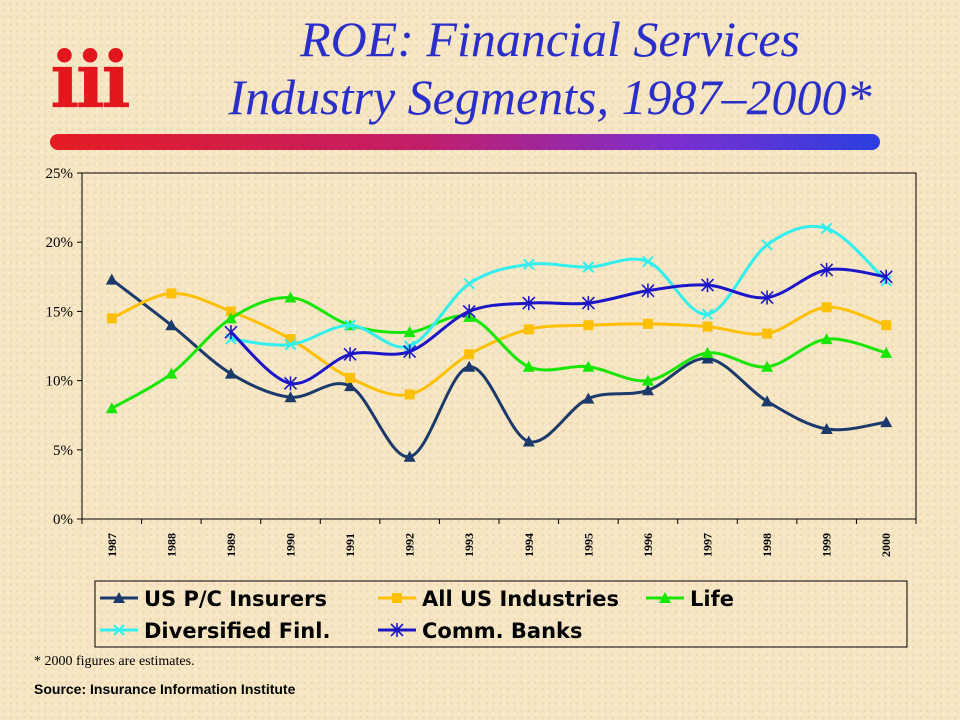 Image resolution: width=960 pixels, height=720 pixels. What do you see at coordinates (502, 631) in the screenshot?
I see `legend-label: Comm. Banks` at bounding box center [502, 631].